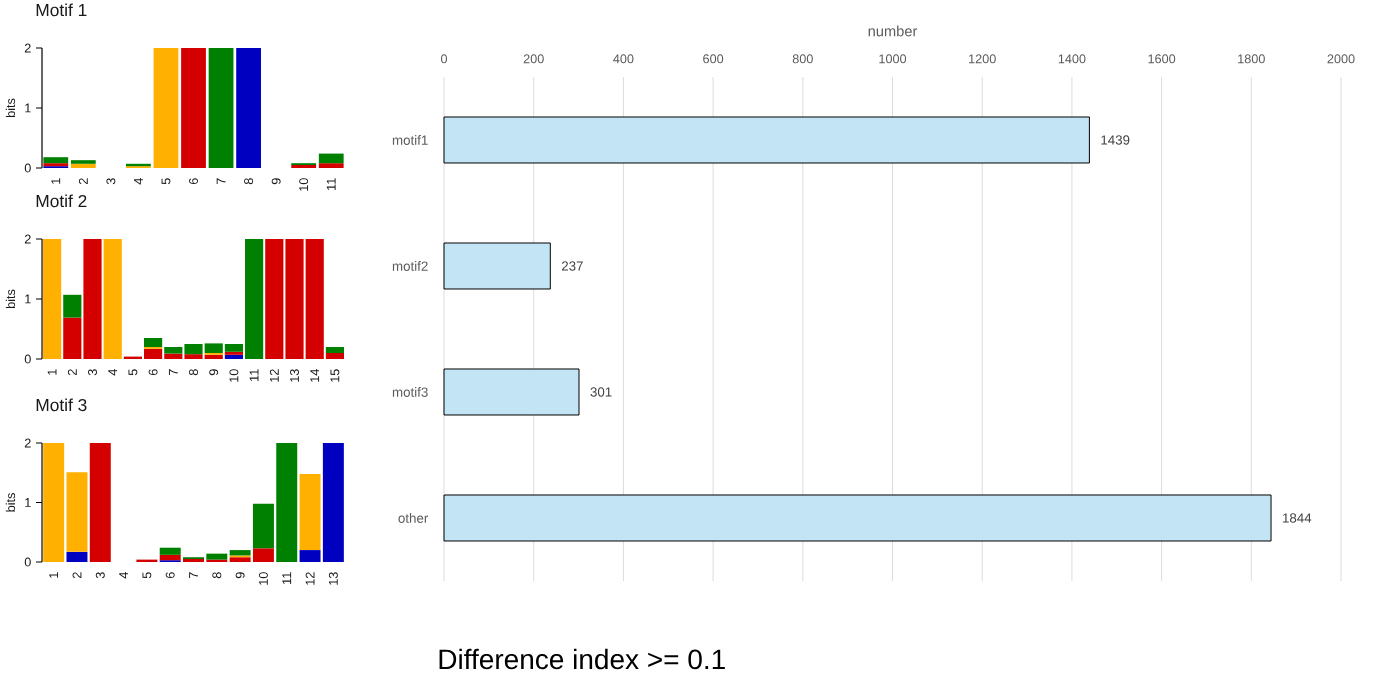 The image size is (1376, 677). Describe the element at coordinates (1297, 518) in the screenshot. I see `data-label: 1844` at that location.